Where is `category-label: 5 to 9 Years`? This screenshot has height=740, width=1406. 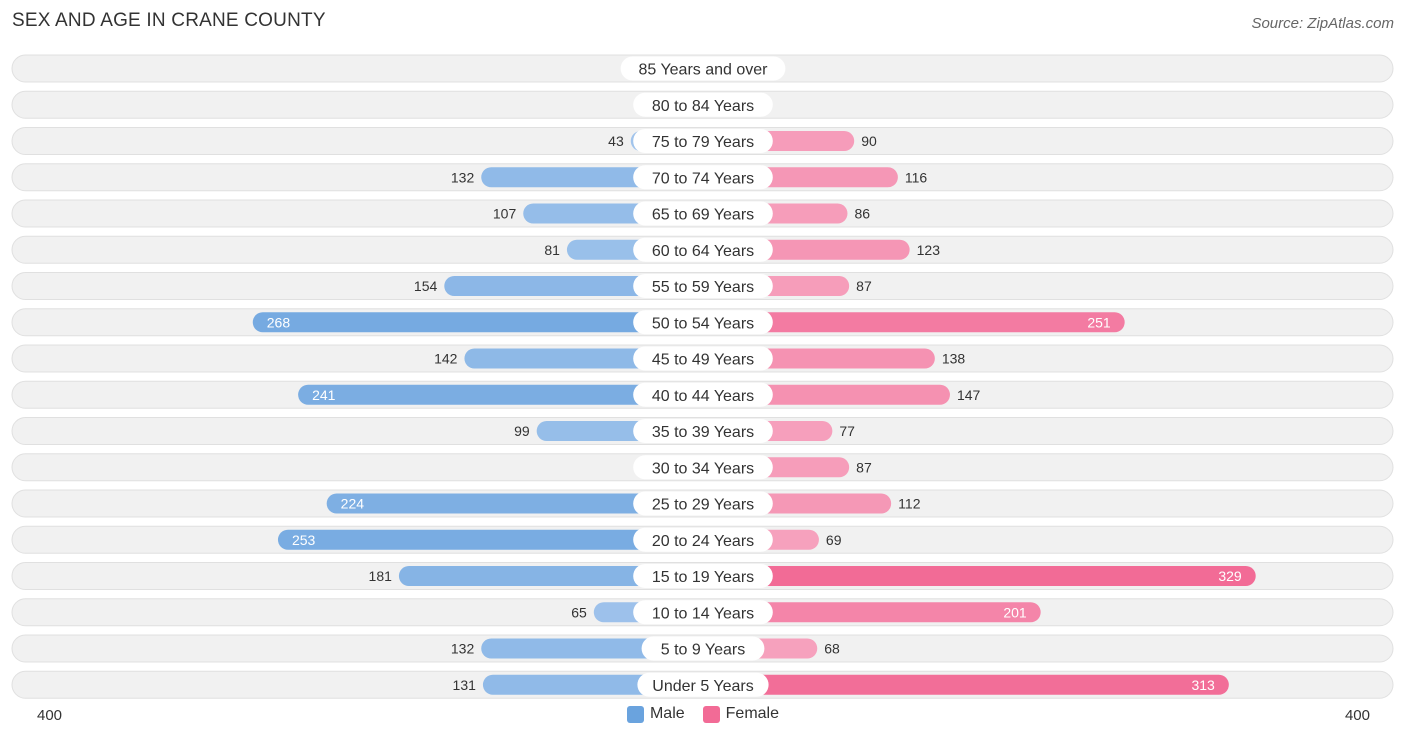
category-label: 5 to 9 Years is located at coordinates (703, 650).